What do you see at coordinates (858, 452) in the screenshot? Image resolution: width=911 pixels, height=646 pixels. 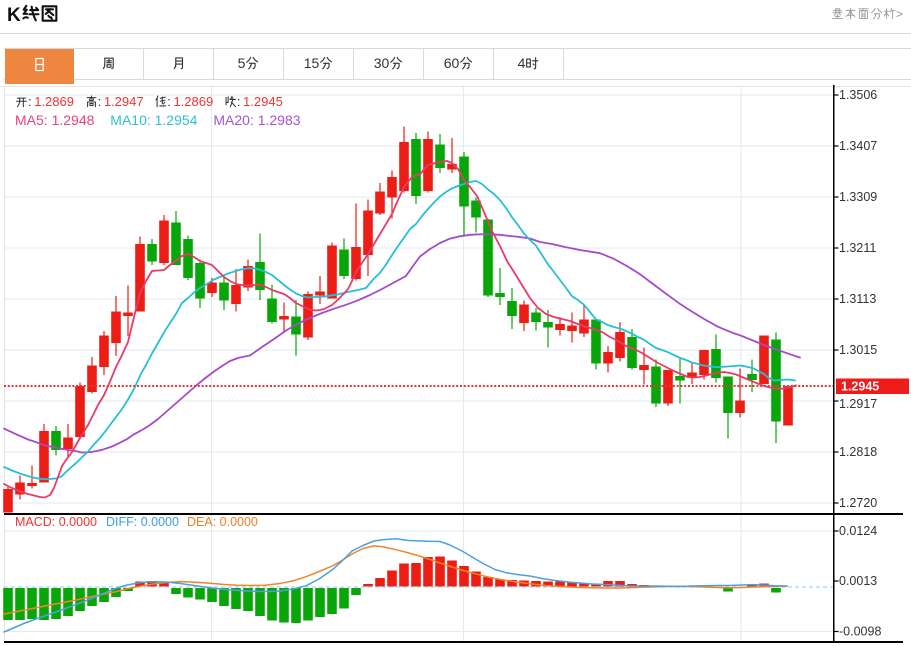 I see `svg-text: 1.2818` at bounding box center [858, 452].